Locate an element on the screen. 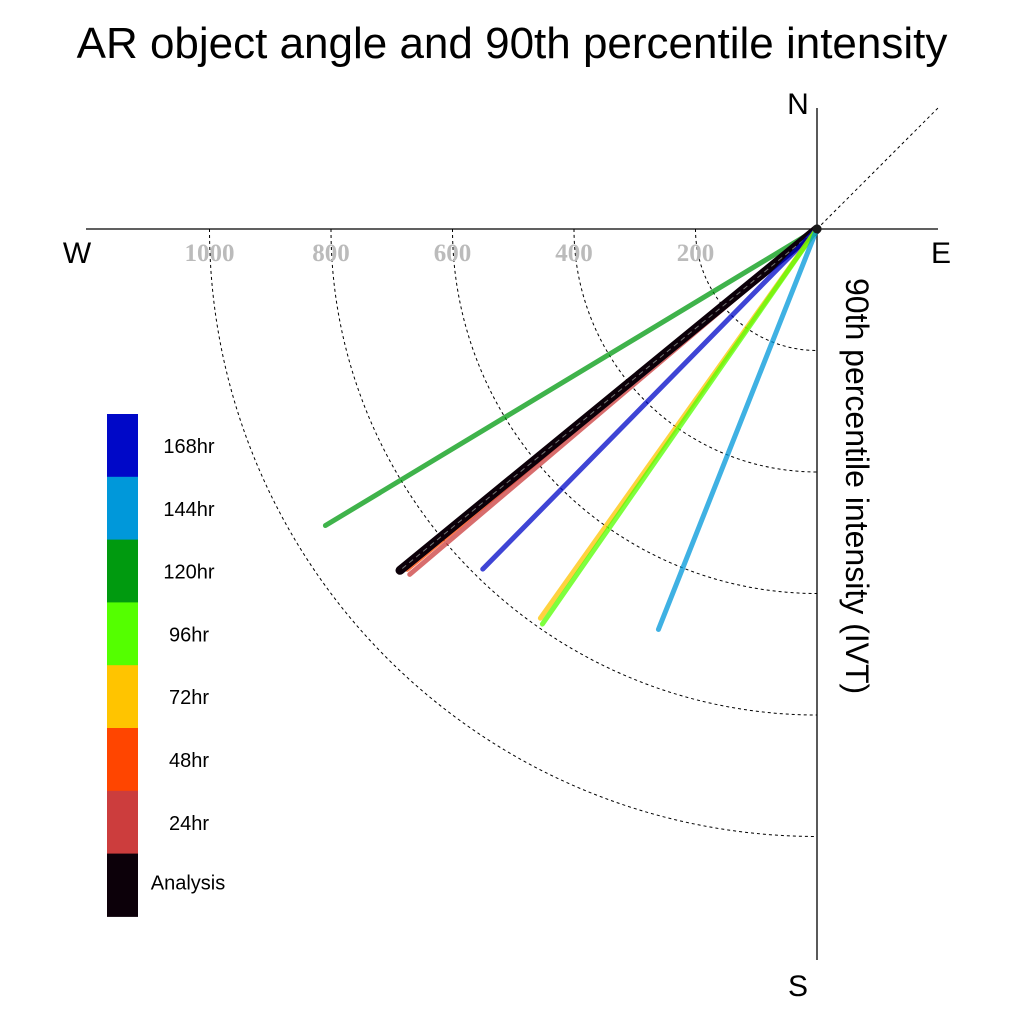 This screenshot has height=1024, width=1024. vector-96hr is located at coordinates (679, 426).